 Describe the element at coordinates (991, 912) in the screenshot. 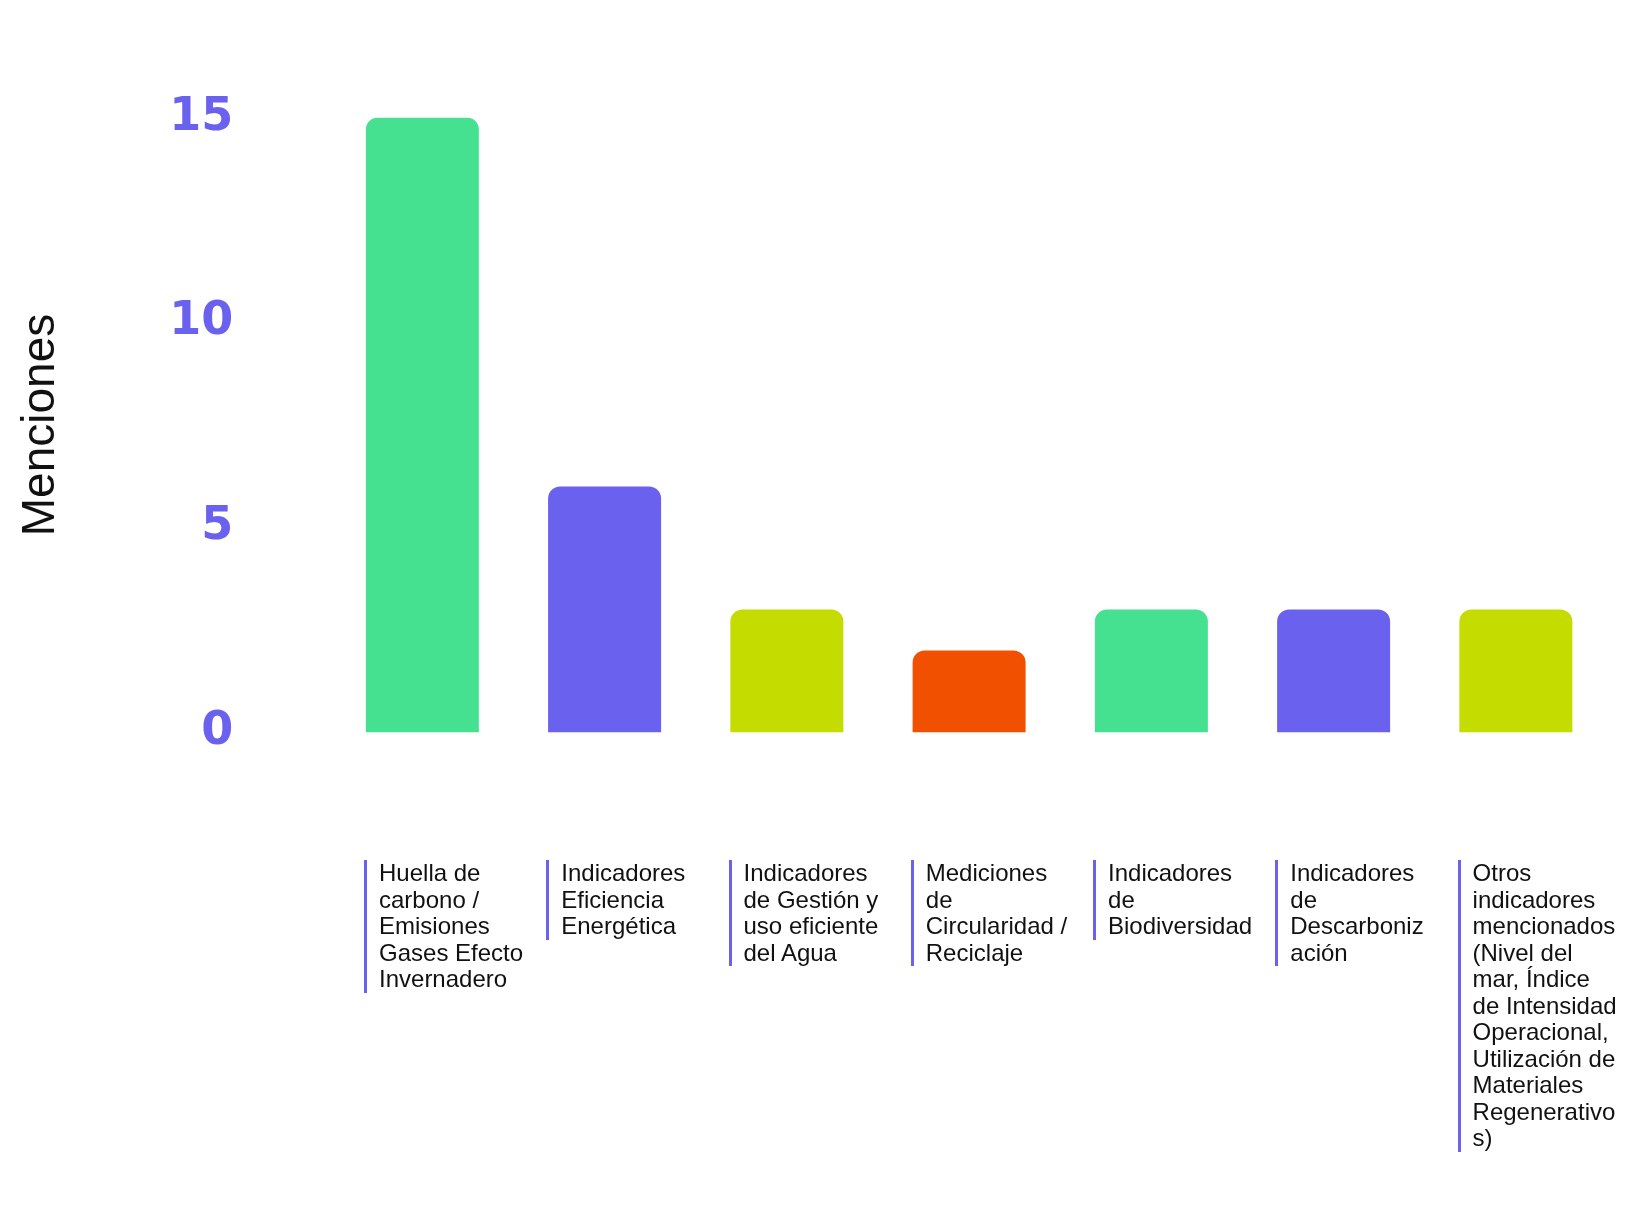

I see `x-tick-label: Mediciones de Circularidad / Reciclaje` at that location.